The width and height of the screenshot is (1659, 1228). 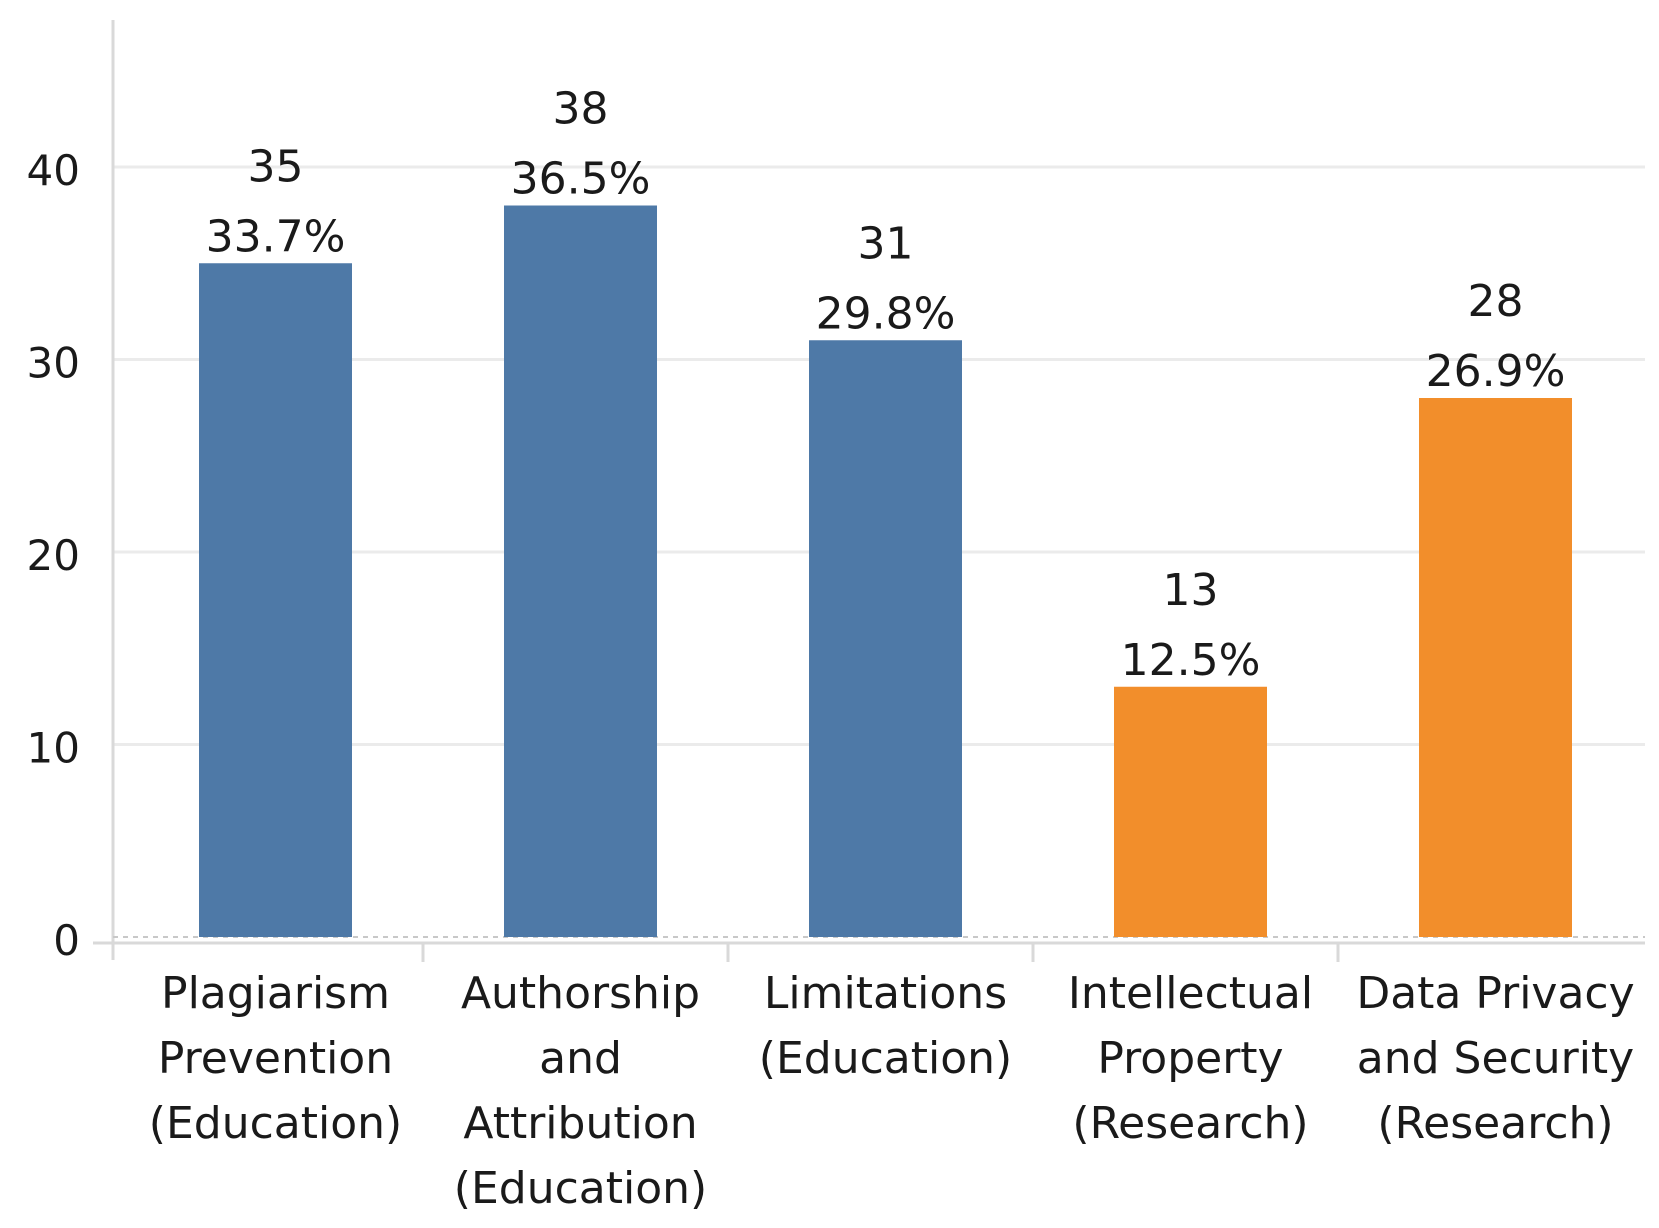 I want to click on y-tick-label: 40, so click(x=53, y=170).